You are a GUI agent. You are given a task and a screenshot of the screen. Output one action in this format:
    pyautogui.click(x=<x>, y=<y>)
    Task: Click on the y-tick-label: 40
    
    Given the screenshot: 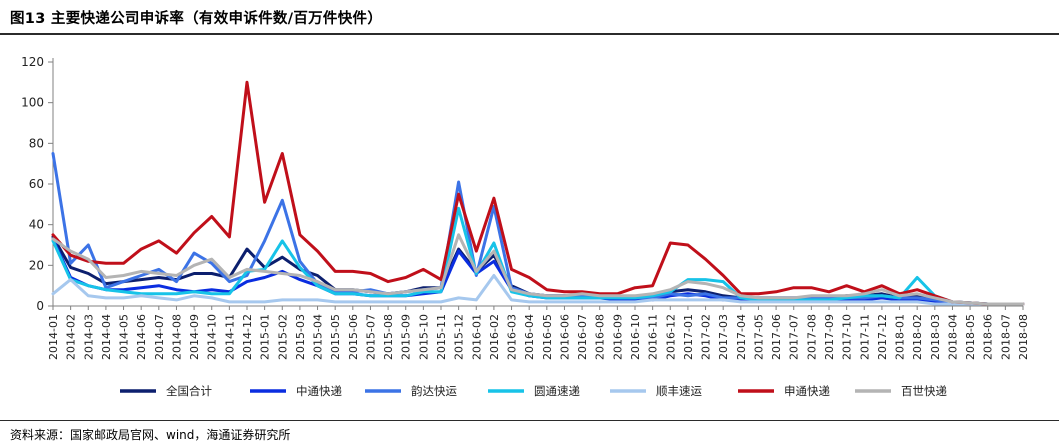 What is the action you would take?
    pyautogui.click(x=36, y=225)
    